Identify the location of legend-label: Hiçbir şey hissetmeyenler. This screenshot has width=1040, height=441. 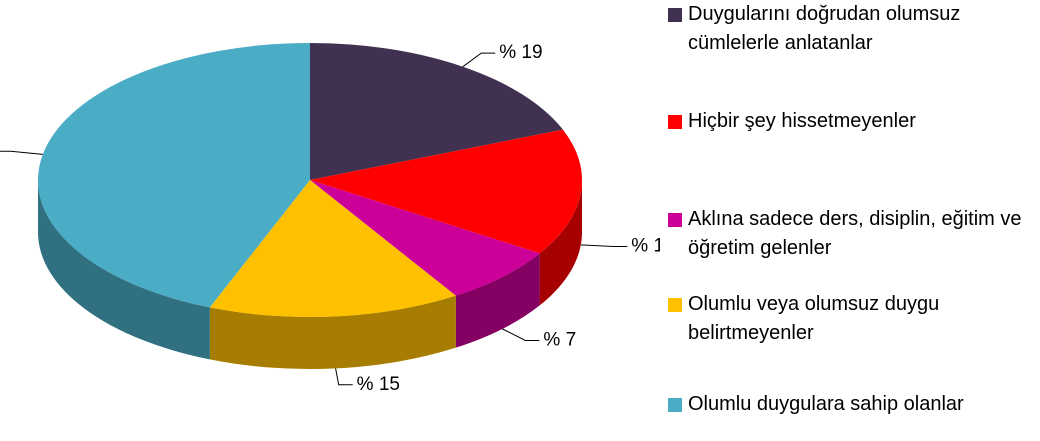
(802, 121).